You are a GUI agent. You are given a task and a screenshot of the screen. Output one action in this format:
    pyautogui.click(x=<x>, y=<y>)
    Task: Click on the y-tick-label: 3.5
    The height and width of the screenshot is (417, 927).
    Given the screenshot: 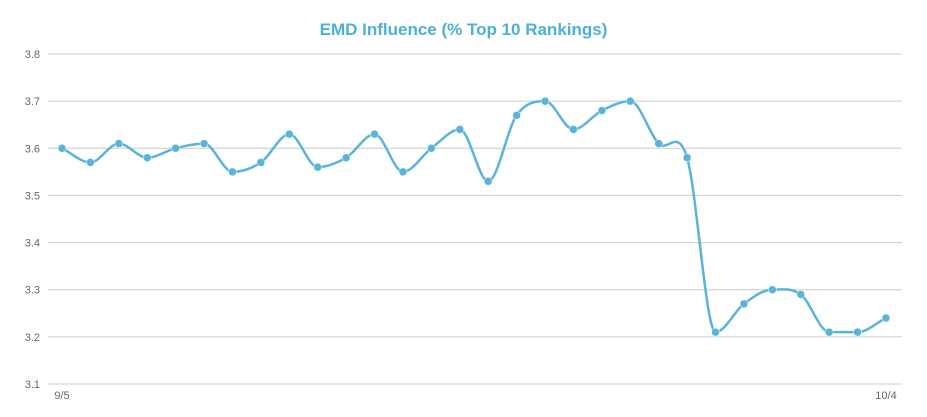 What is the action you would take?
    pyautogui.click(x=32, y=196)
    